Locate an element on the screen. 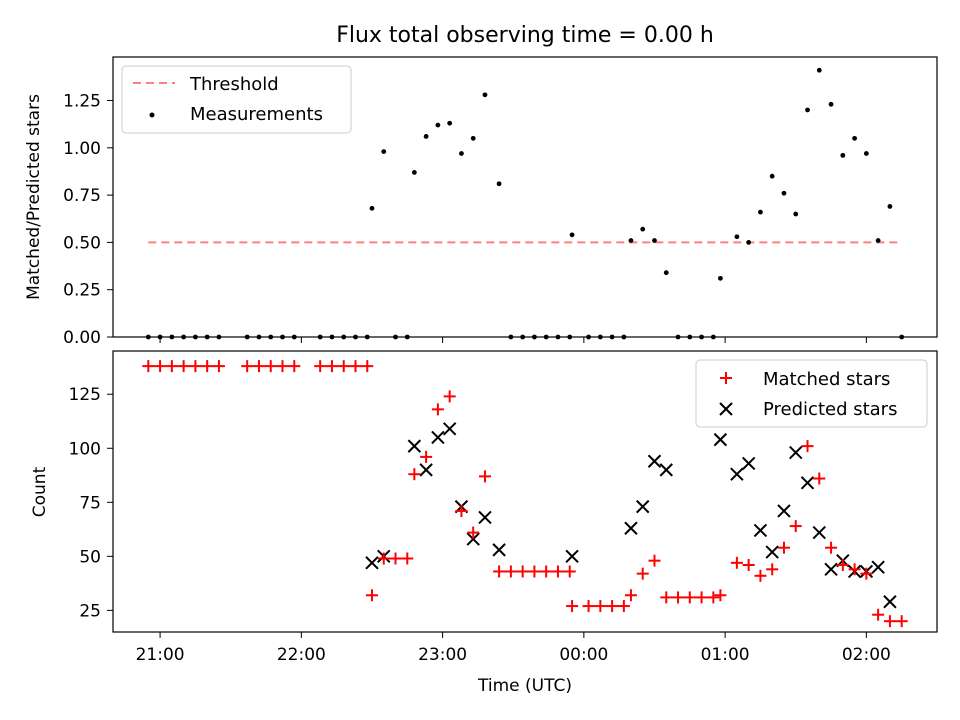 This screenshot has width=960, height=720. bottom-y-tick-label: 75 is located at coordinates (90, 503).